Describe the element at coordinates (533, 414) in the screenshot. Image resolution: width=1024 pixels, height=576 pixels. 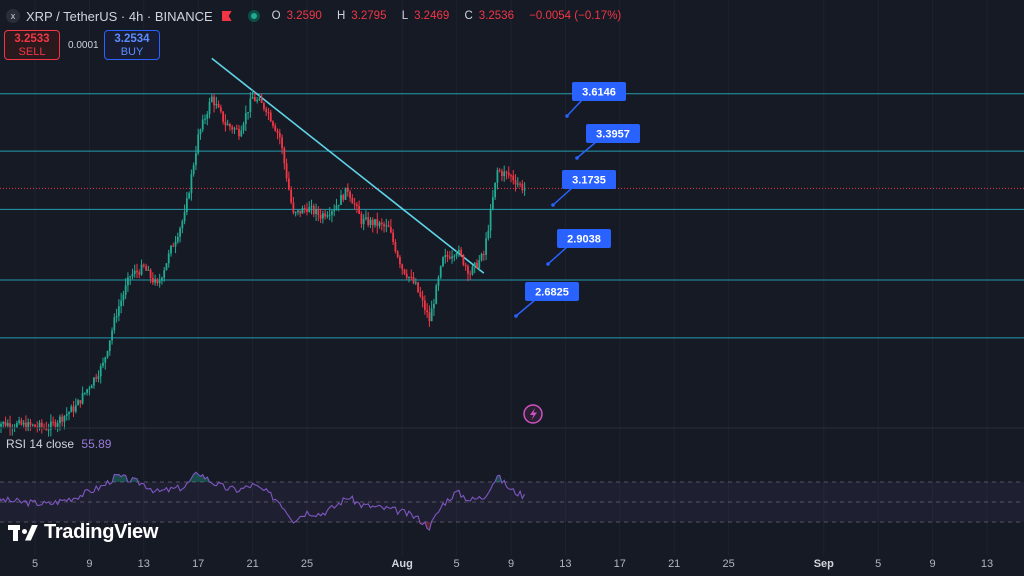
I see `lightning-icon` at that location.